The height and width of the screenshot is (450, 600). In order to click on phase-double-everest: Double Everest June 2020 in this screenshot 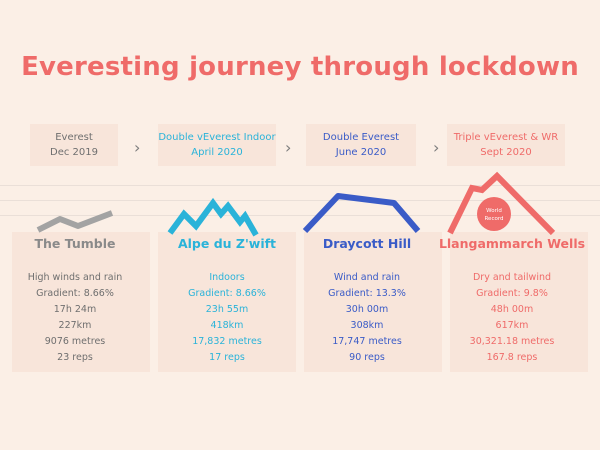, I will do `click(361, 145)`.